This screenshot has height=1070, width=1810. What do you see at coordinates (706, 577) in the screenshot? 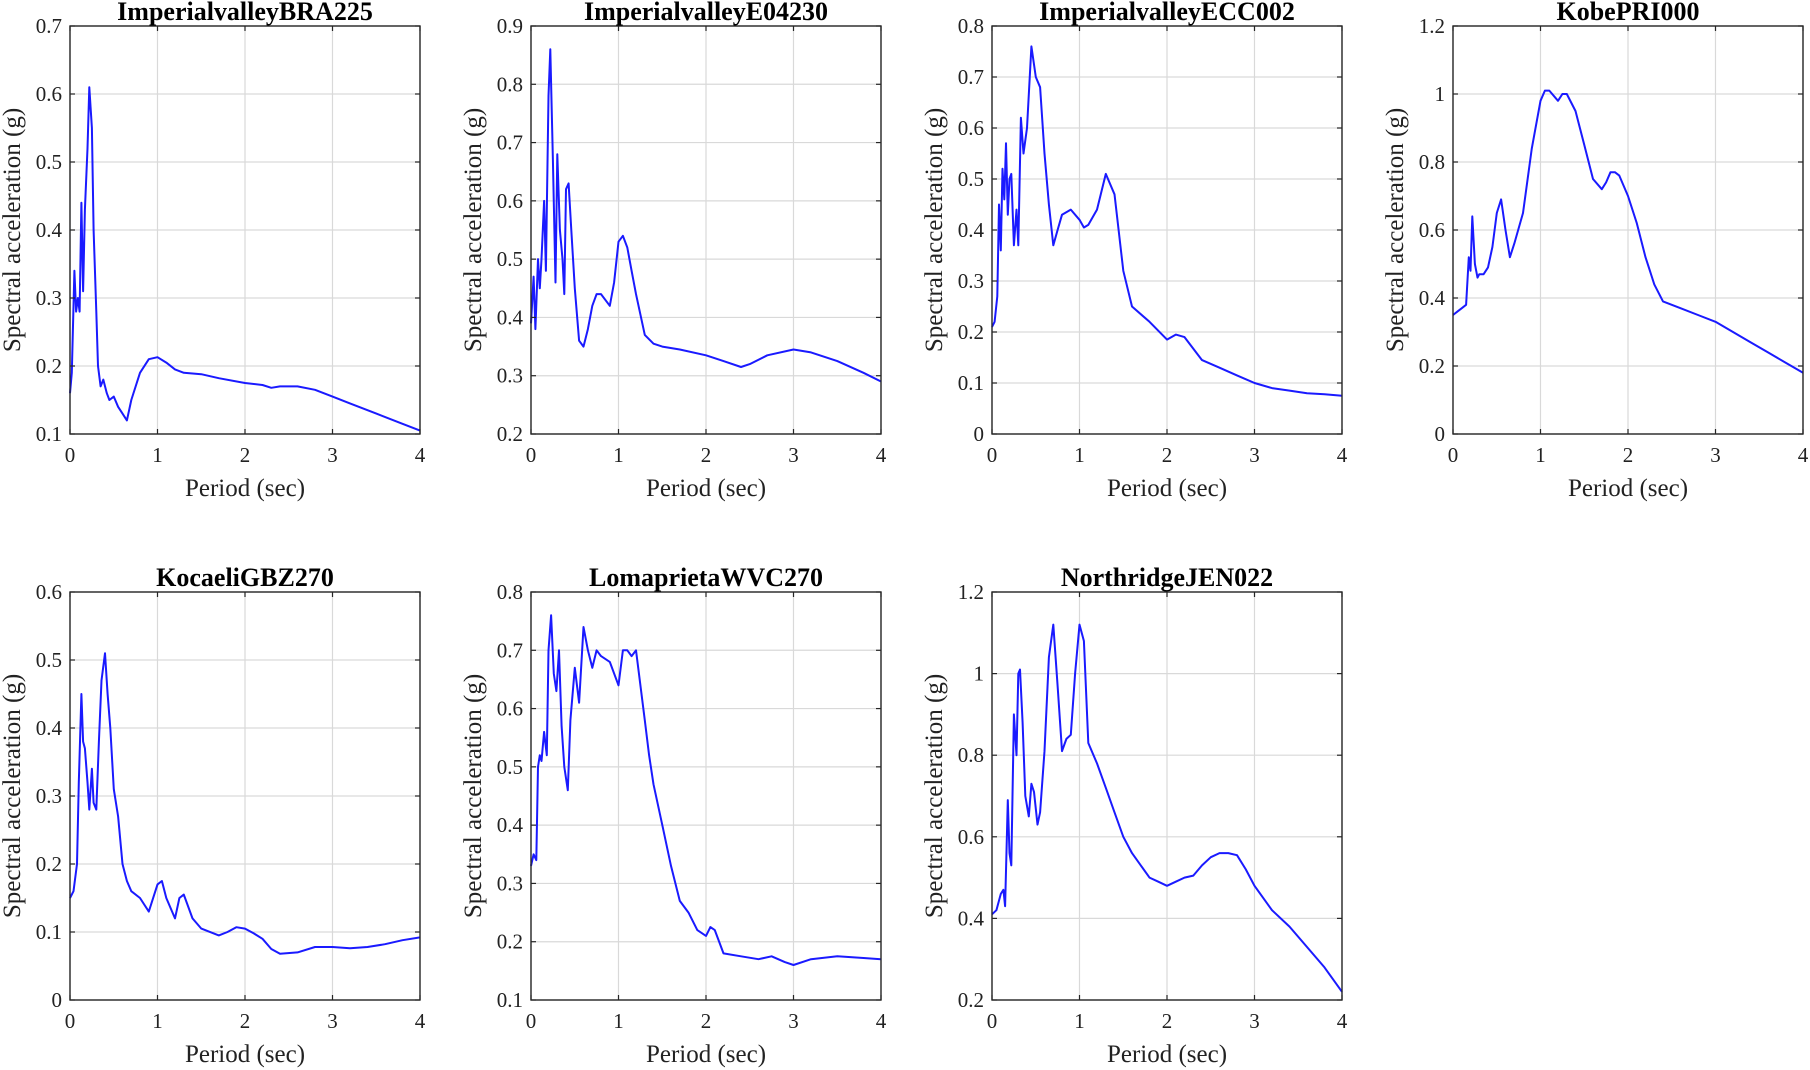
I see `plot-title: LomaprietaWVC270` at bounding box center [706, 577].